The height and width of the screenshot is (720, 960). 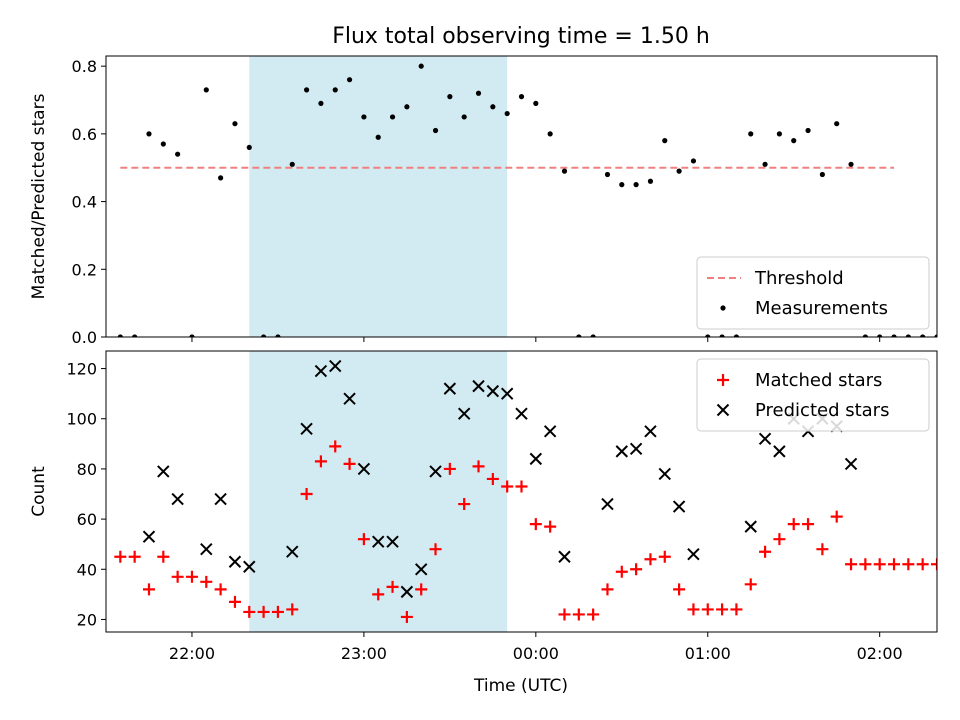 I want to click on y-tick-label: 0.6, so click(x=84, y=134).